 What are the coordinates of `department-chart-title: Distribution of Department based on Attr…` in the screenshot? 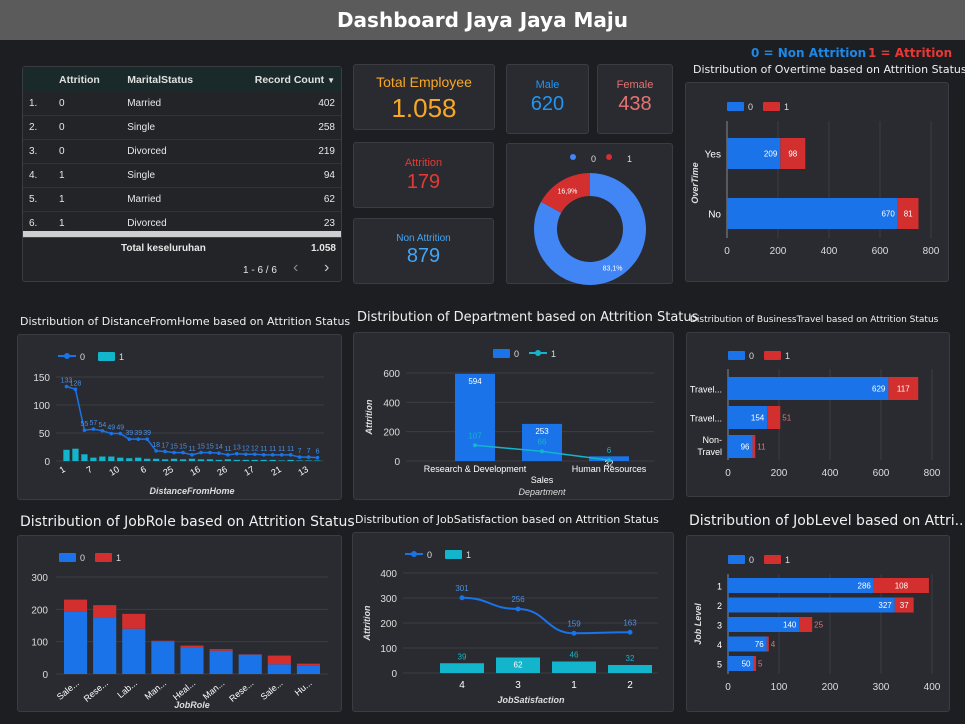 It's located at (528, 317).